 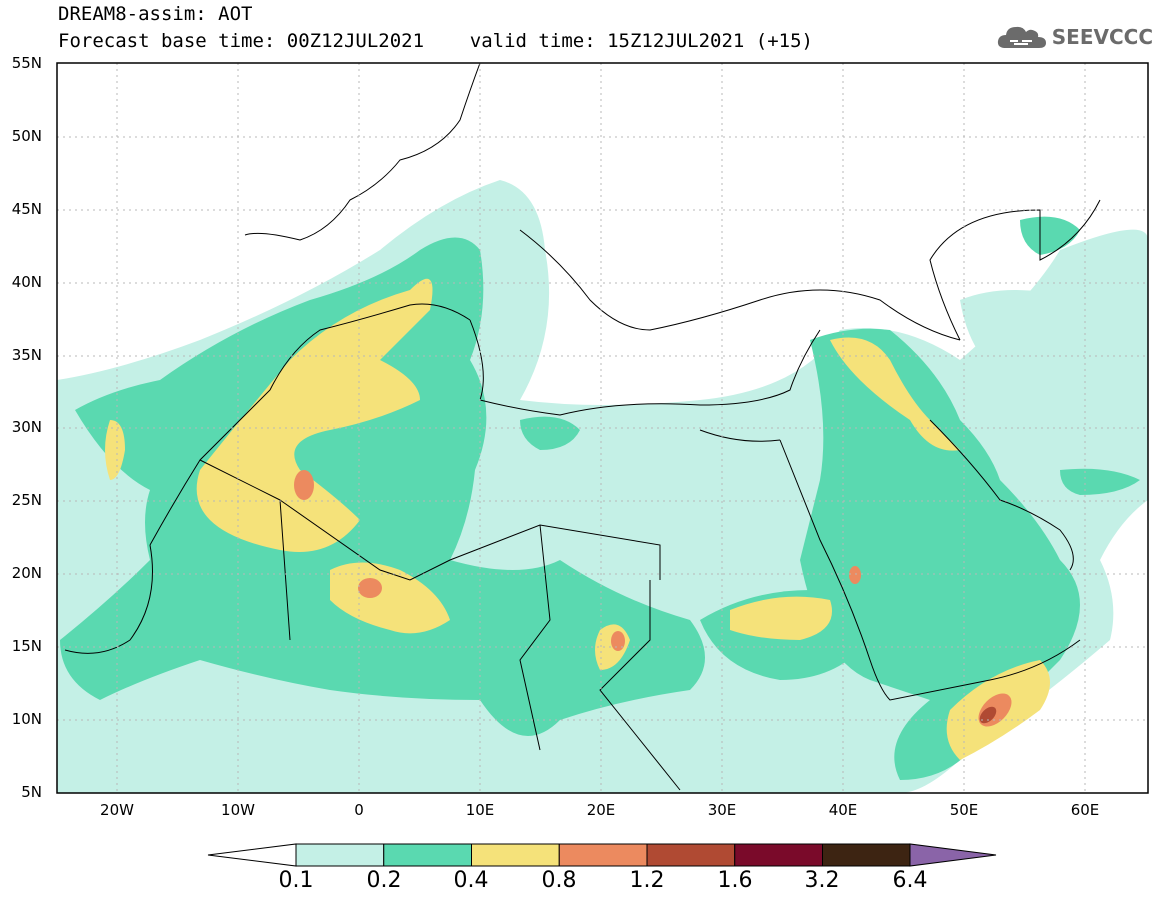 What do you see at coordinates (559, 880) in the screenshot?
I see `colorbar-label: 0.8` at bounding box center [559, 880].